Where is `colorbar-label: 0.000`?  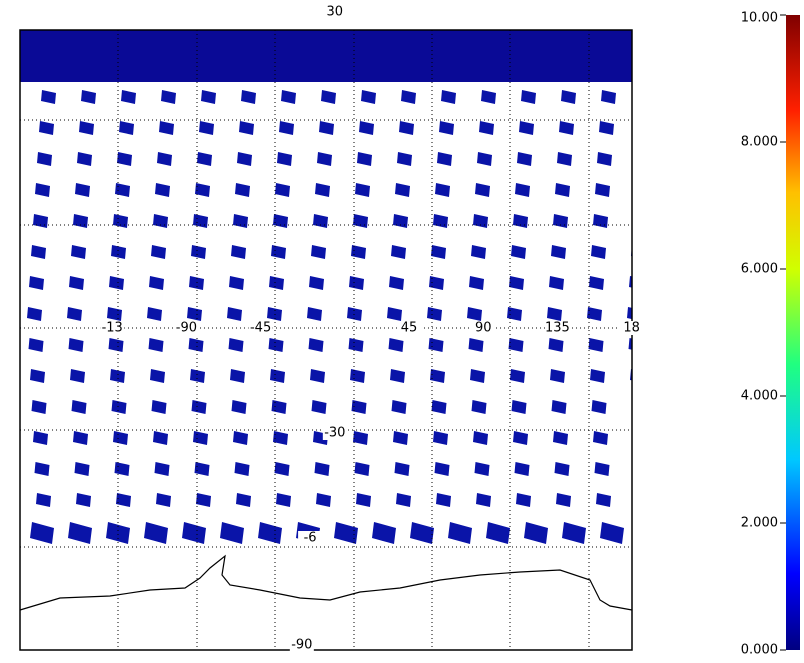 colorbar-label: 0.000 is located at coordinates (759, 650).